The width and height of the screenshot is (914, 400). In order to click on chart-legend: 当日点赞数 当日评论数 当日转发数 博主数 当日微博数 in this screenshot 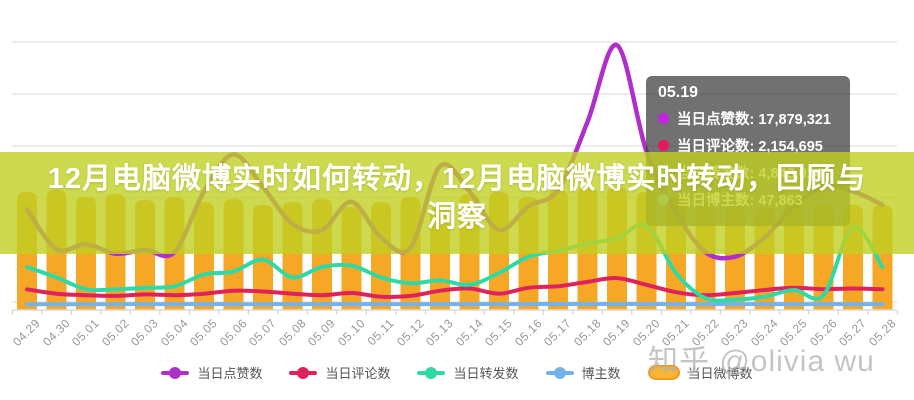, I will do `click(457, 372)`.